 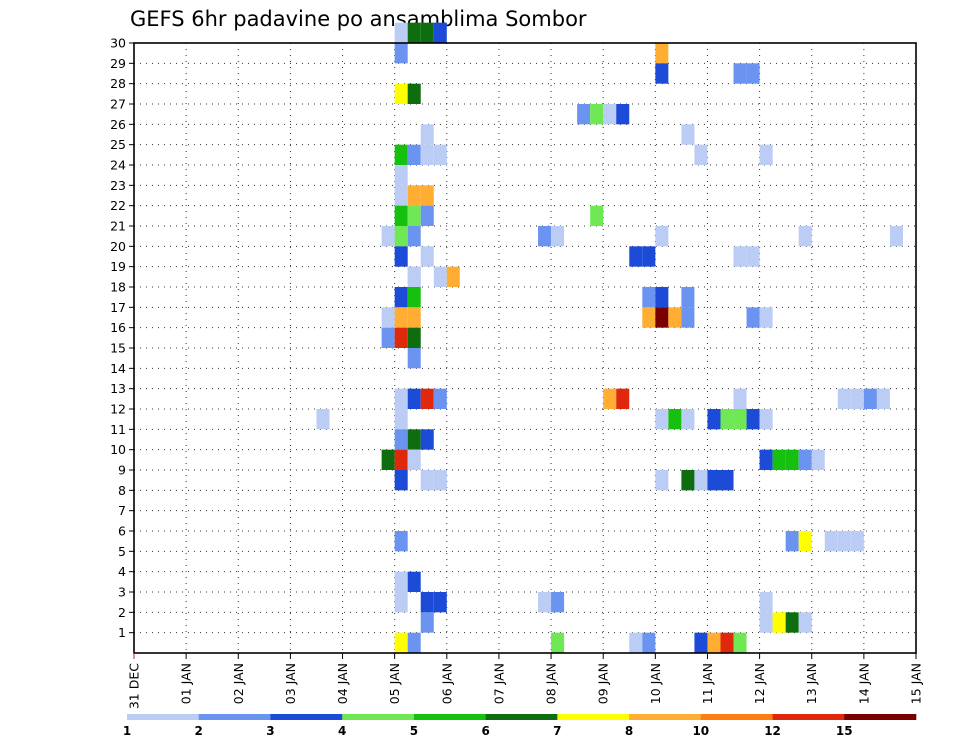 What do you see at coordinates (557, 731) in the screenshot?
I see `colorbar-label: 7` at bounding box center [557, 731].